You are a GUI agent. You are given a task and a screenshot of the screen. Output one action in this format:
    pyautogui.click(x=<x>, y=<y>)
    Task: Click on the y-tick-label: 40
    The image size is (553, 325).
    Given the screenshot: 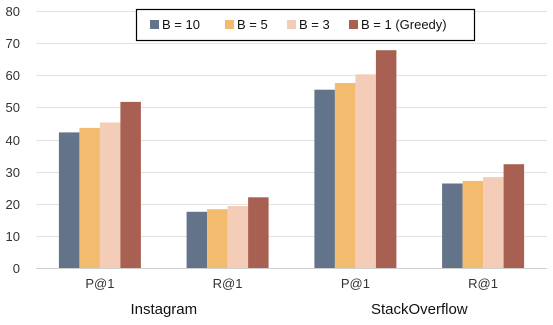 What is the action you would take?
    pyautogui.click(x=13, y=140)
    